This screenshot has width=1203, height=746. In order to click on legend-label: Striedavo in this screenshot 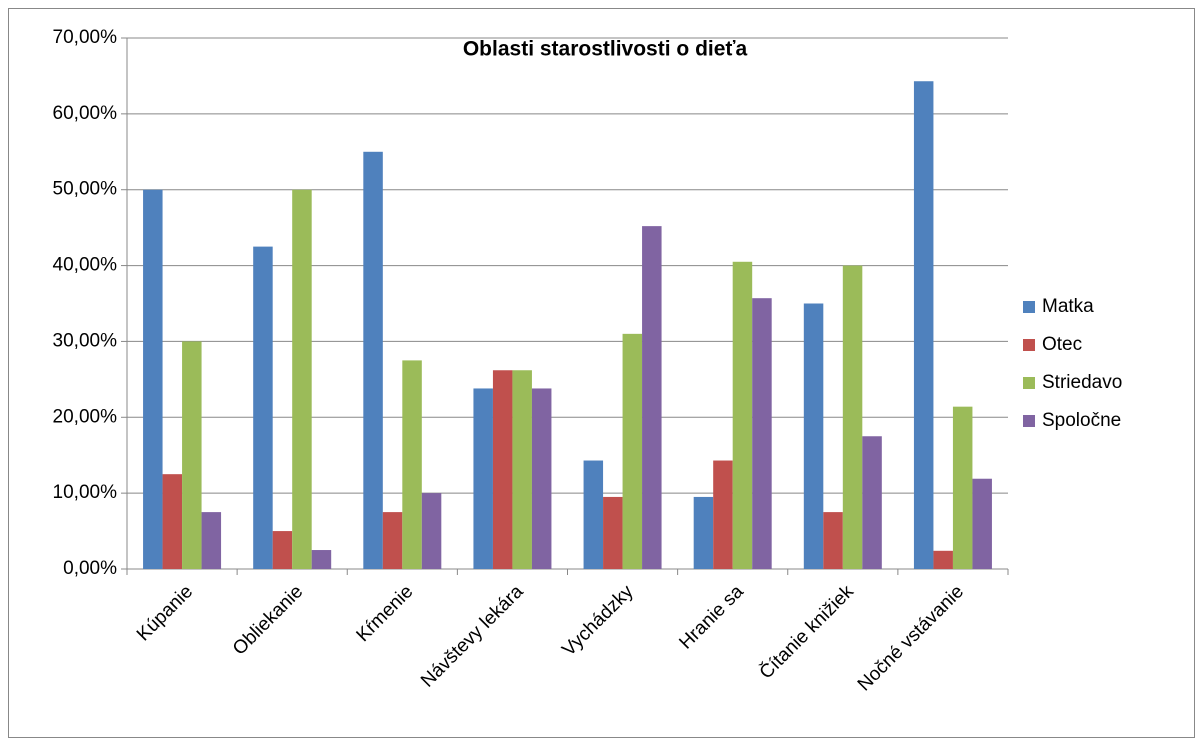, I will do `click(1082, 382)`.